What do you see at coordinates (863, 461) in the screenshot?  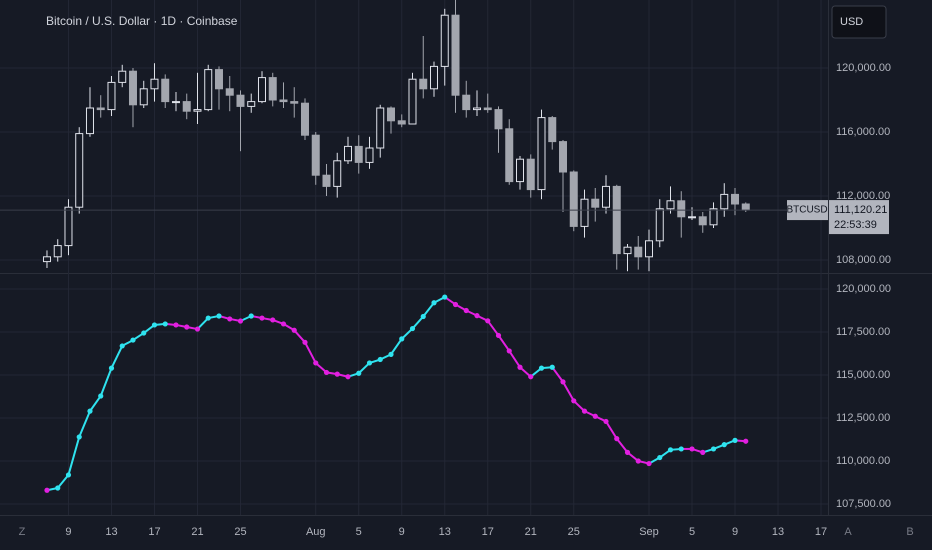 I see `y-tick-label: 110,000.00` at bounding box center [863, 461].